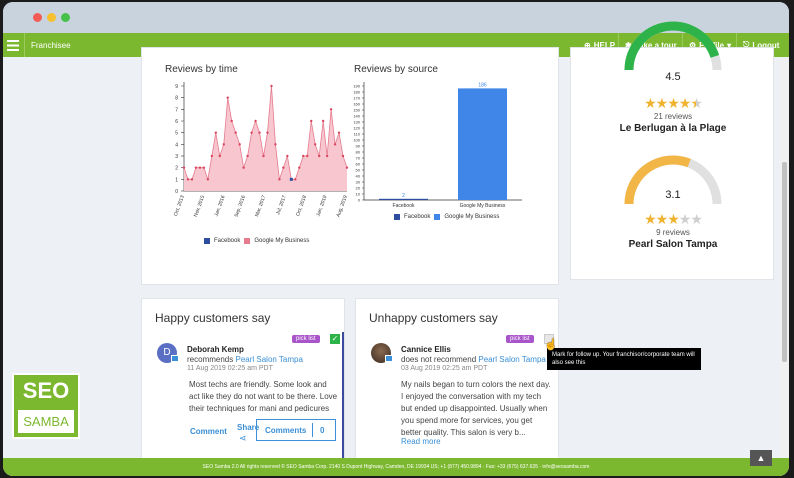  What do you see at coordinates (358, 146) in the screenshot?
I see `y-tick-label: 90` at bounding box center [358, 146].